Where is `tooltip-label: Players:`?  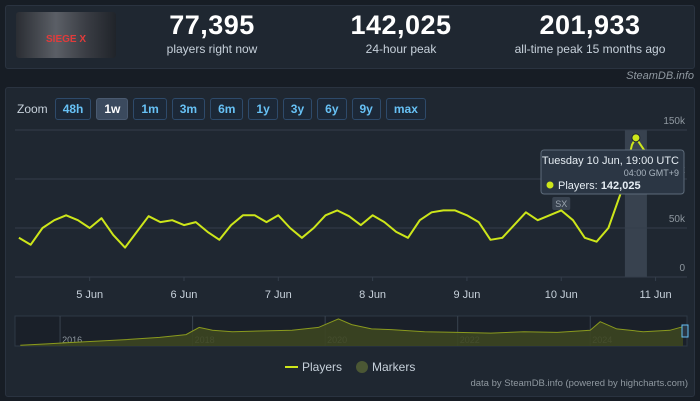
tooltip-label: Players: is located at coordinates (578, 186).